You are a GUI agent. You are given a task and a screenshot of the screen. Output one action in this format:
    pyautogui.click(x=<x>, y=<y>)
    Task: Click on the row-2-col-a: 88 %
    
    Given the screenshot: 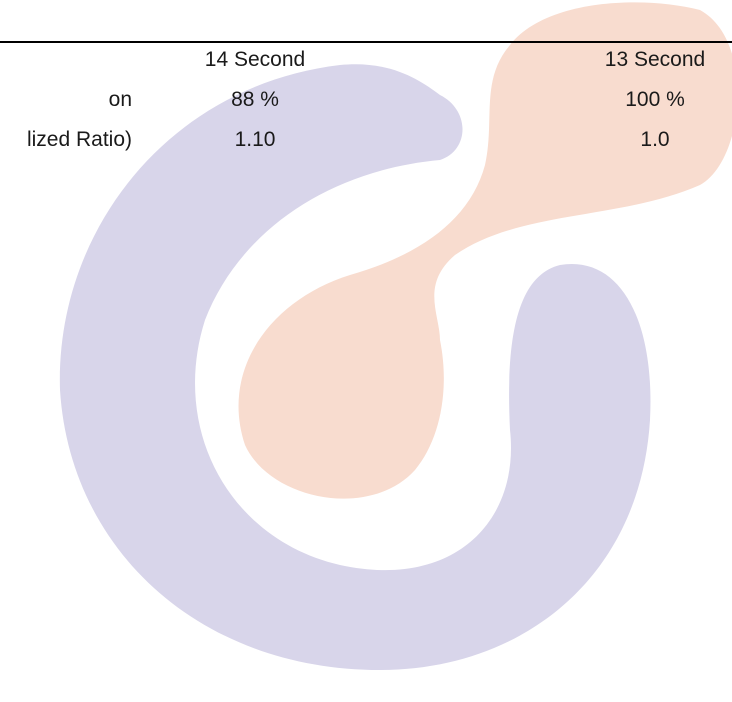 What is the action you would take?
    pyautogui.click(x=255, y=99)
    